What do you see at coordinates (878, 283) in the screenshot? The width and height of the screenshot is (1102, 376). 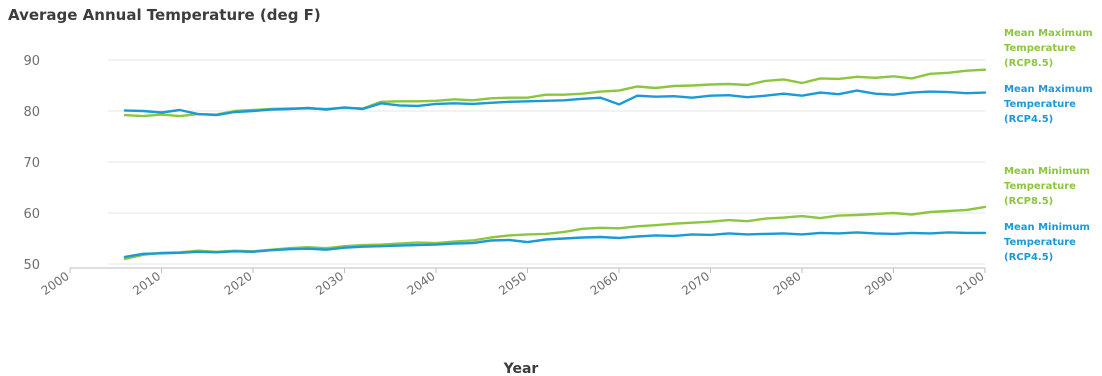 I see `x-tick-label: 2090` at bounding box center [878, 283].